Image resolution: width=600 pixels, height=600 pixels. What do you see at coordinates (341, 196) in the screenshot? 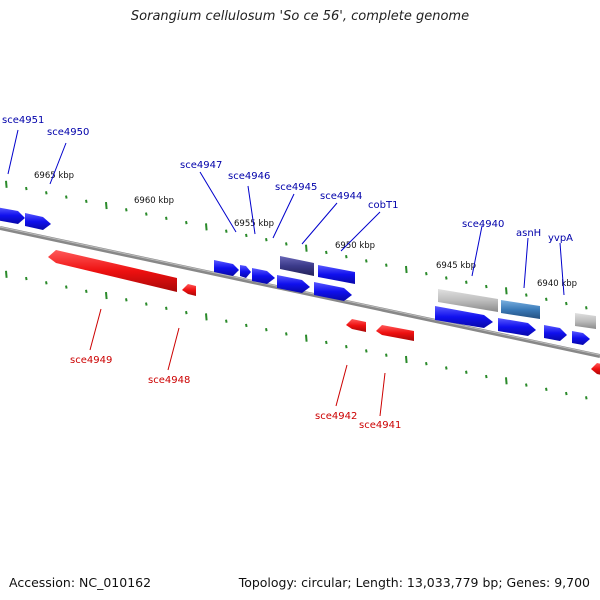
I see `gene-label: sce4944` at bounding box center [341, 196].